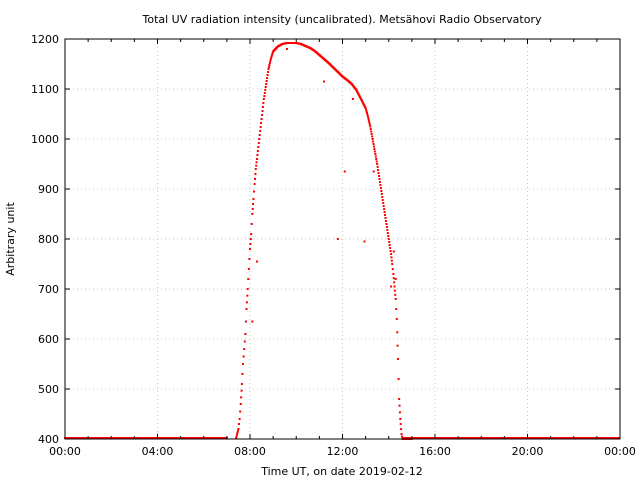 The height and width of the screenshot is (484, 640). I want to click on x-tick-label: 00:00, so click(65, 451).